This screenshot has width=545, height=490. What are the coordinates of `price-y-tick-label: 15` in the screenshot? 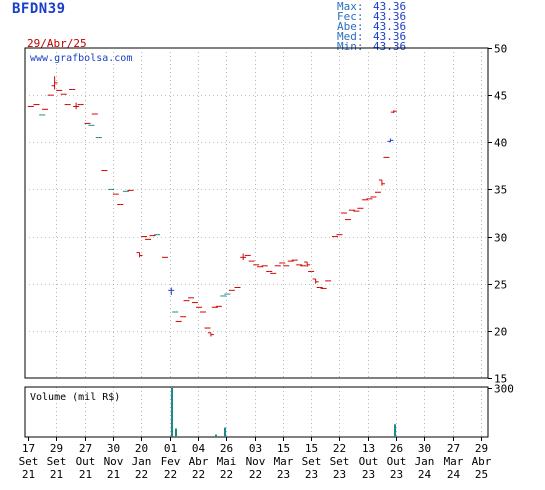 It's located at (500, 379).